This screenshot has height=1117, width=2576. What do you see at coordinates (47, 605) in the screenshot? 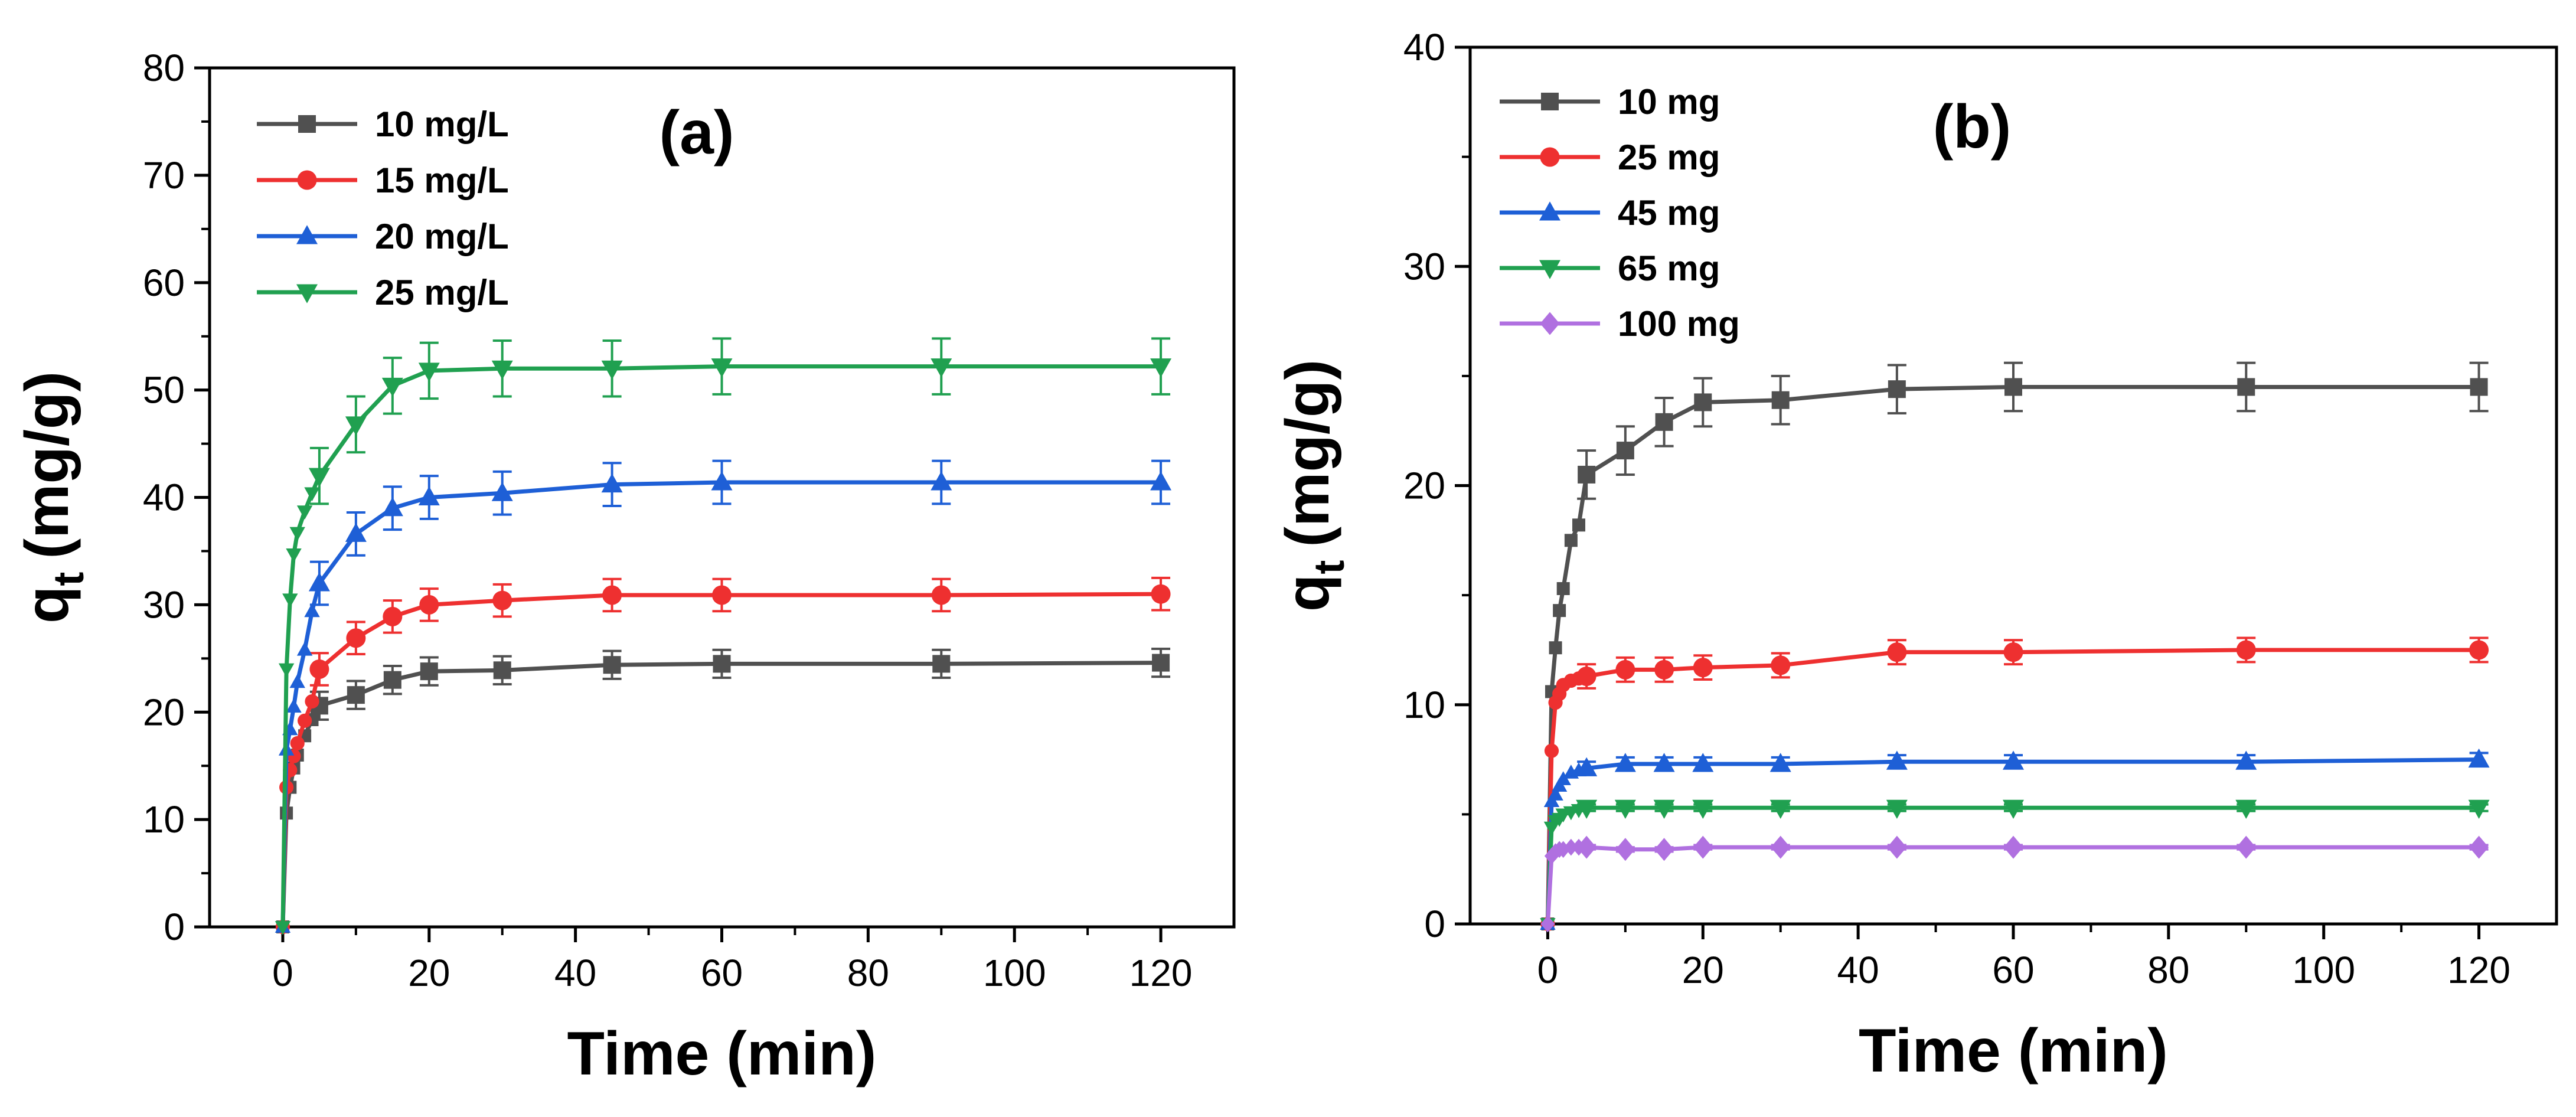
I see `y-title-symbol: q` at bounding box center [47, 605].